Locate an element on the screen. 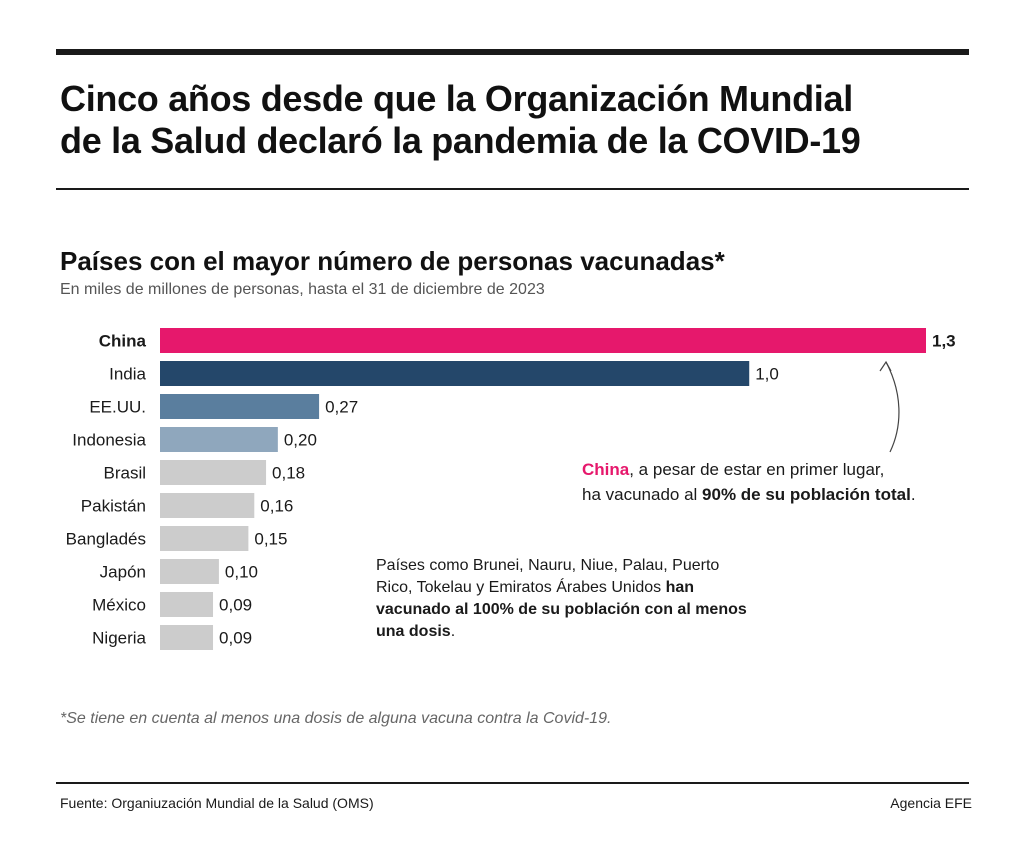  bar-banglades is located at coordinates (204, 538).